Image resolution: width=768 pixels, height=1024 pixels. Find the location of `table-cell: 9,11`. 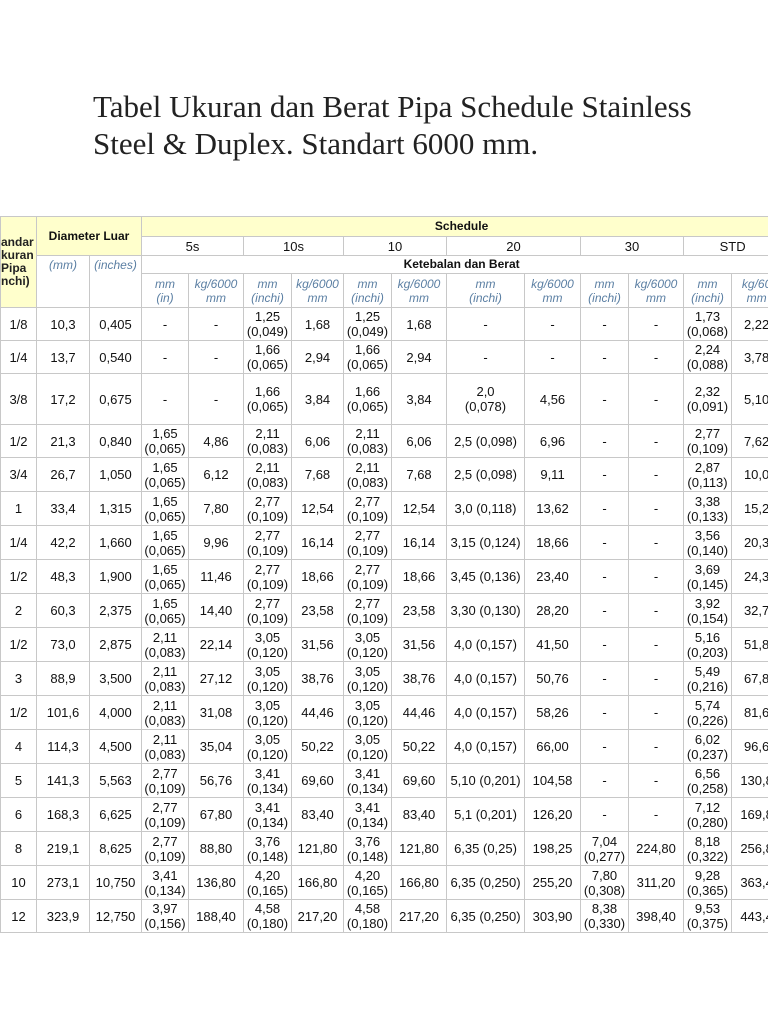

table-cell: 9,11 is located at coordinates (553, 474).